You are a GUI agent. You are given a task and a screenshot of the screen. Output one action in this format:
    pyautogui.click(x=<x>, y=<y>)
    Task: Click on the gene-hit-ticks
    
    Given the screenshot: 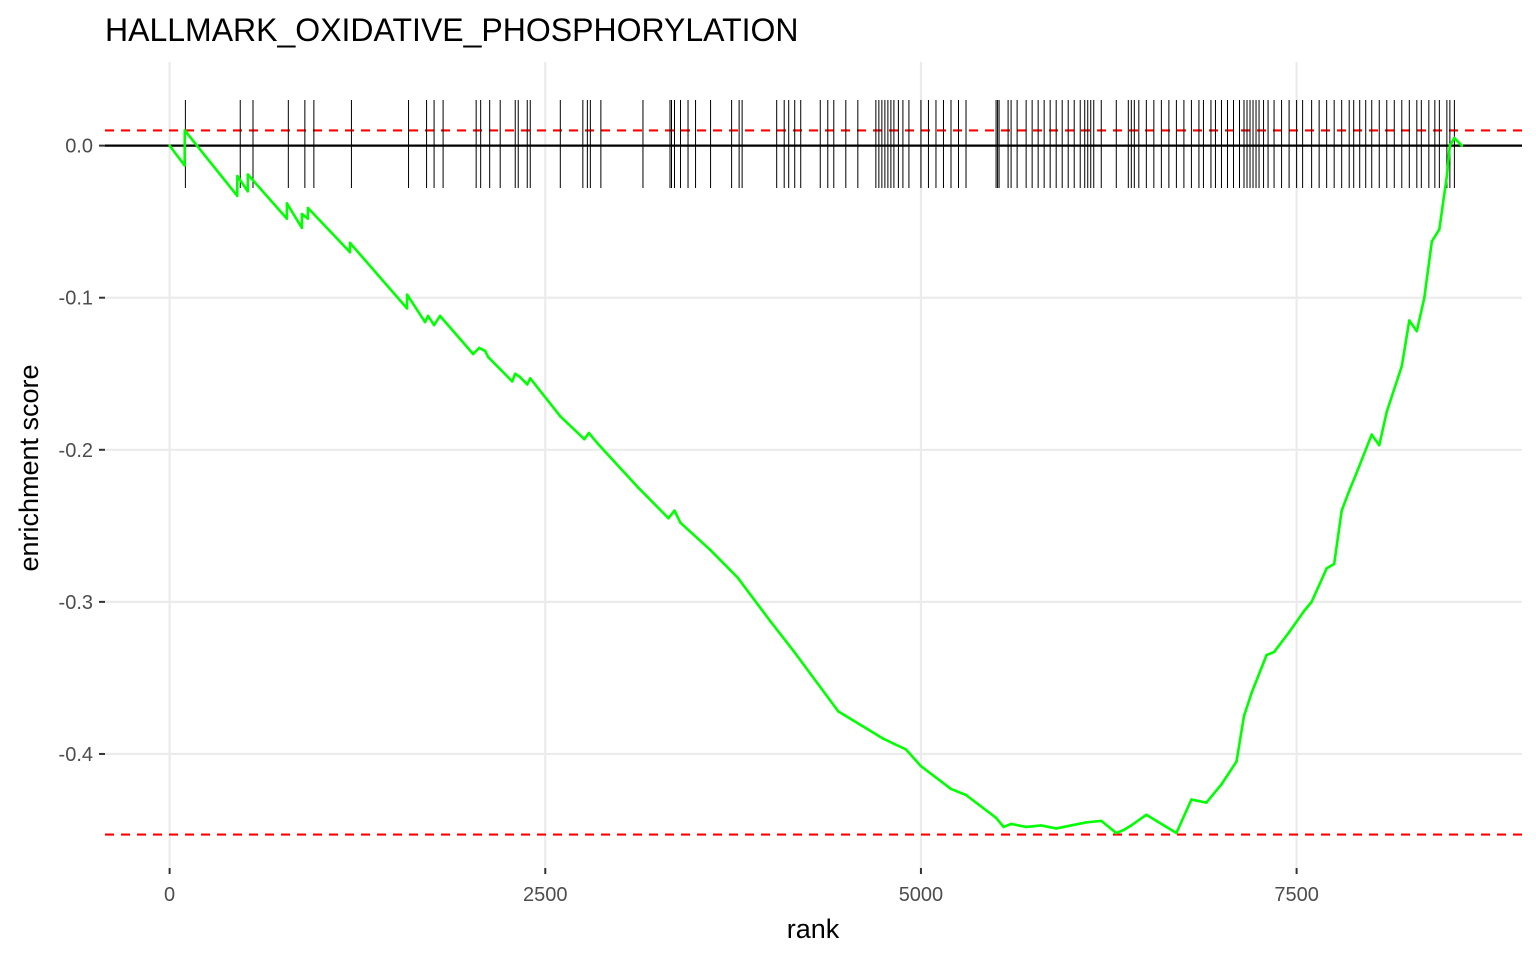 What is the action you would take?
    pyautogui.click(x=819, y=144)
    